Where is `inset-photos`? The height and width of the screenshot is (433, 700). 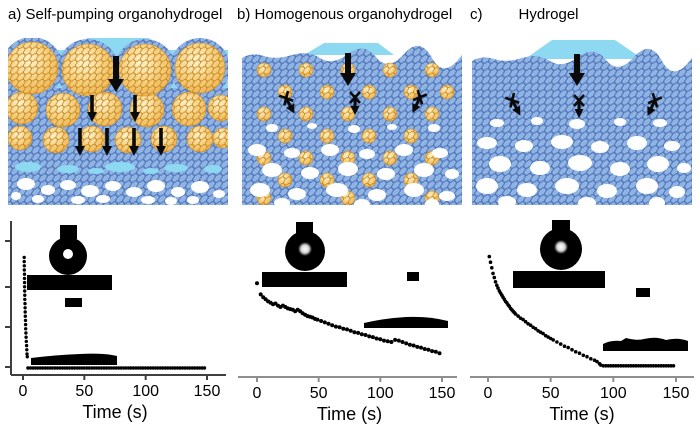
inset-photos is located at coordinates (600, 285).